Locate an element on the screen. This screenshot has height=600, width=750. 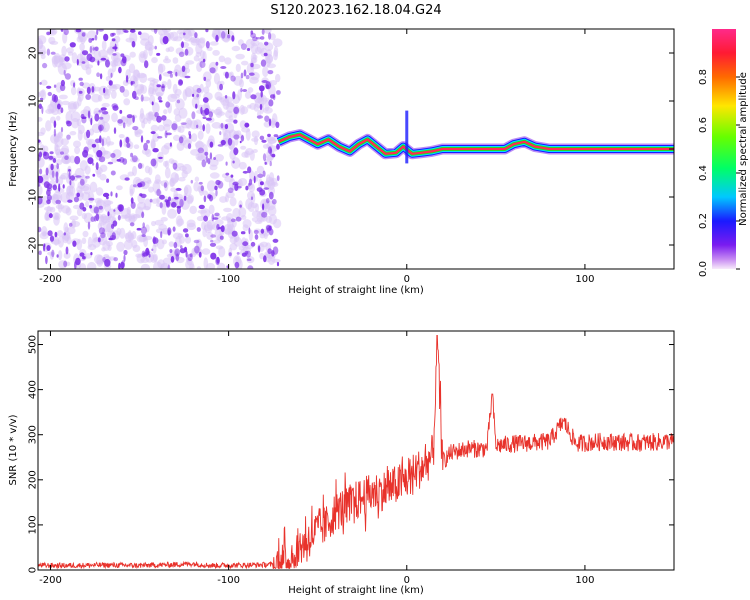
y-tick-label: 20 is located at coordinates (33, 53).